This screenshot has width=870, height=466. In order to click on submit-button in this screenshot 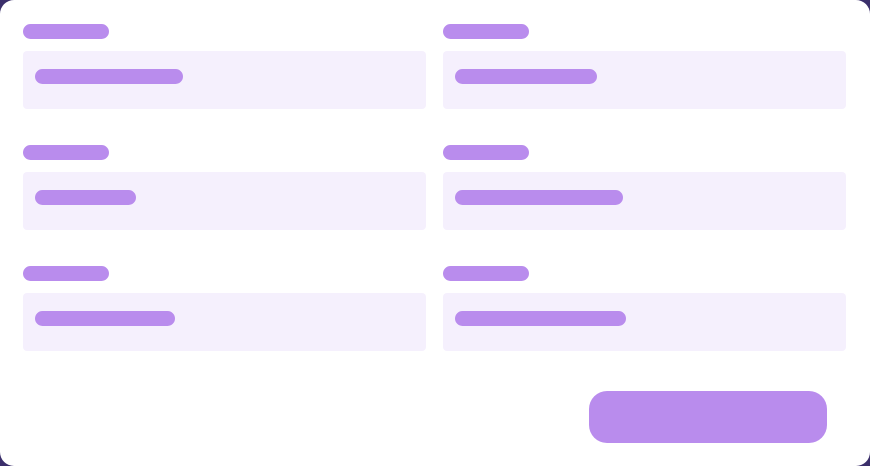, I will do `click(708, 417)`.